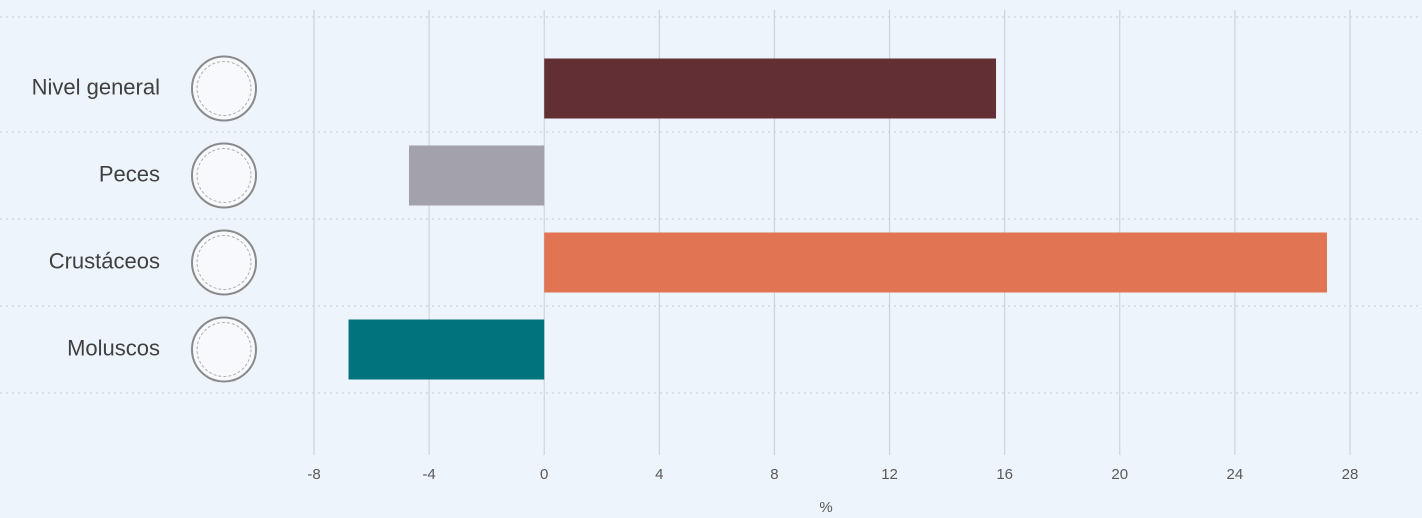 The image size is (1422, 518). What do you see at coordinates (313, 474) in the screenshot?
I see `x-tick-label: -8` at bounding box center [313, 474].